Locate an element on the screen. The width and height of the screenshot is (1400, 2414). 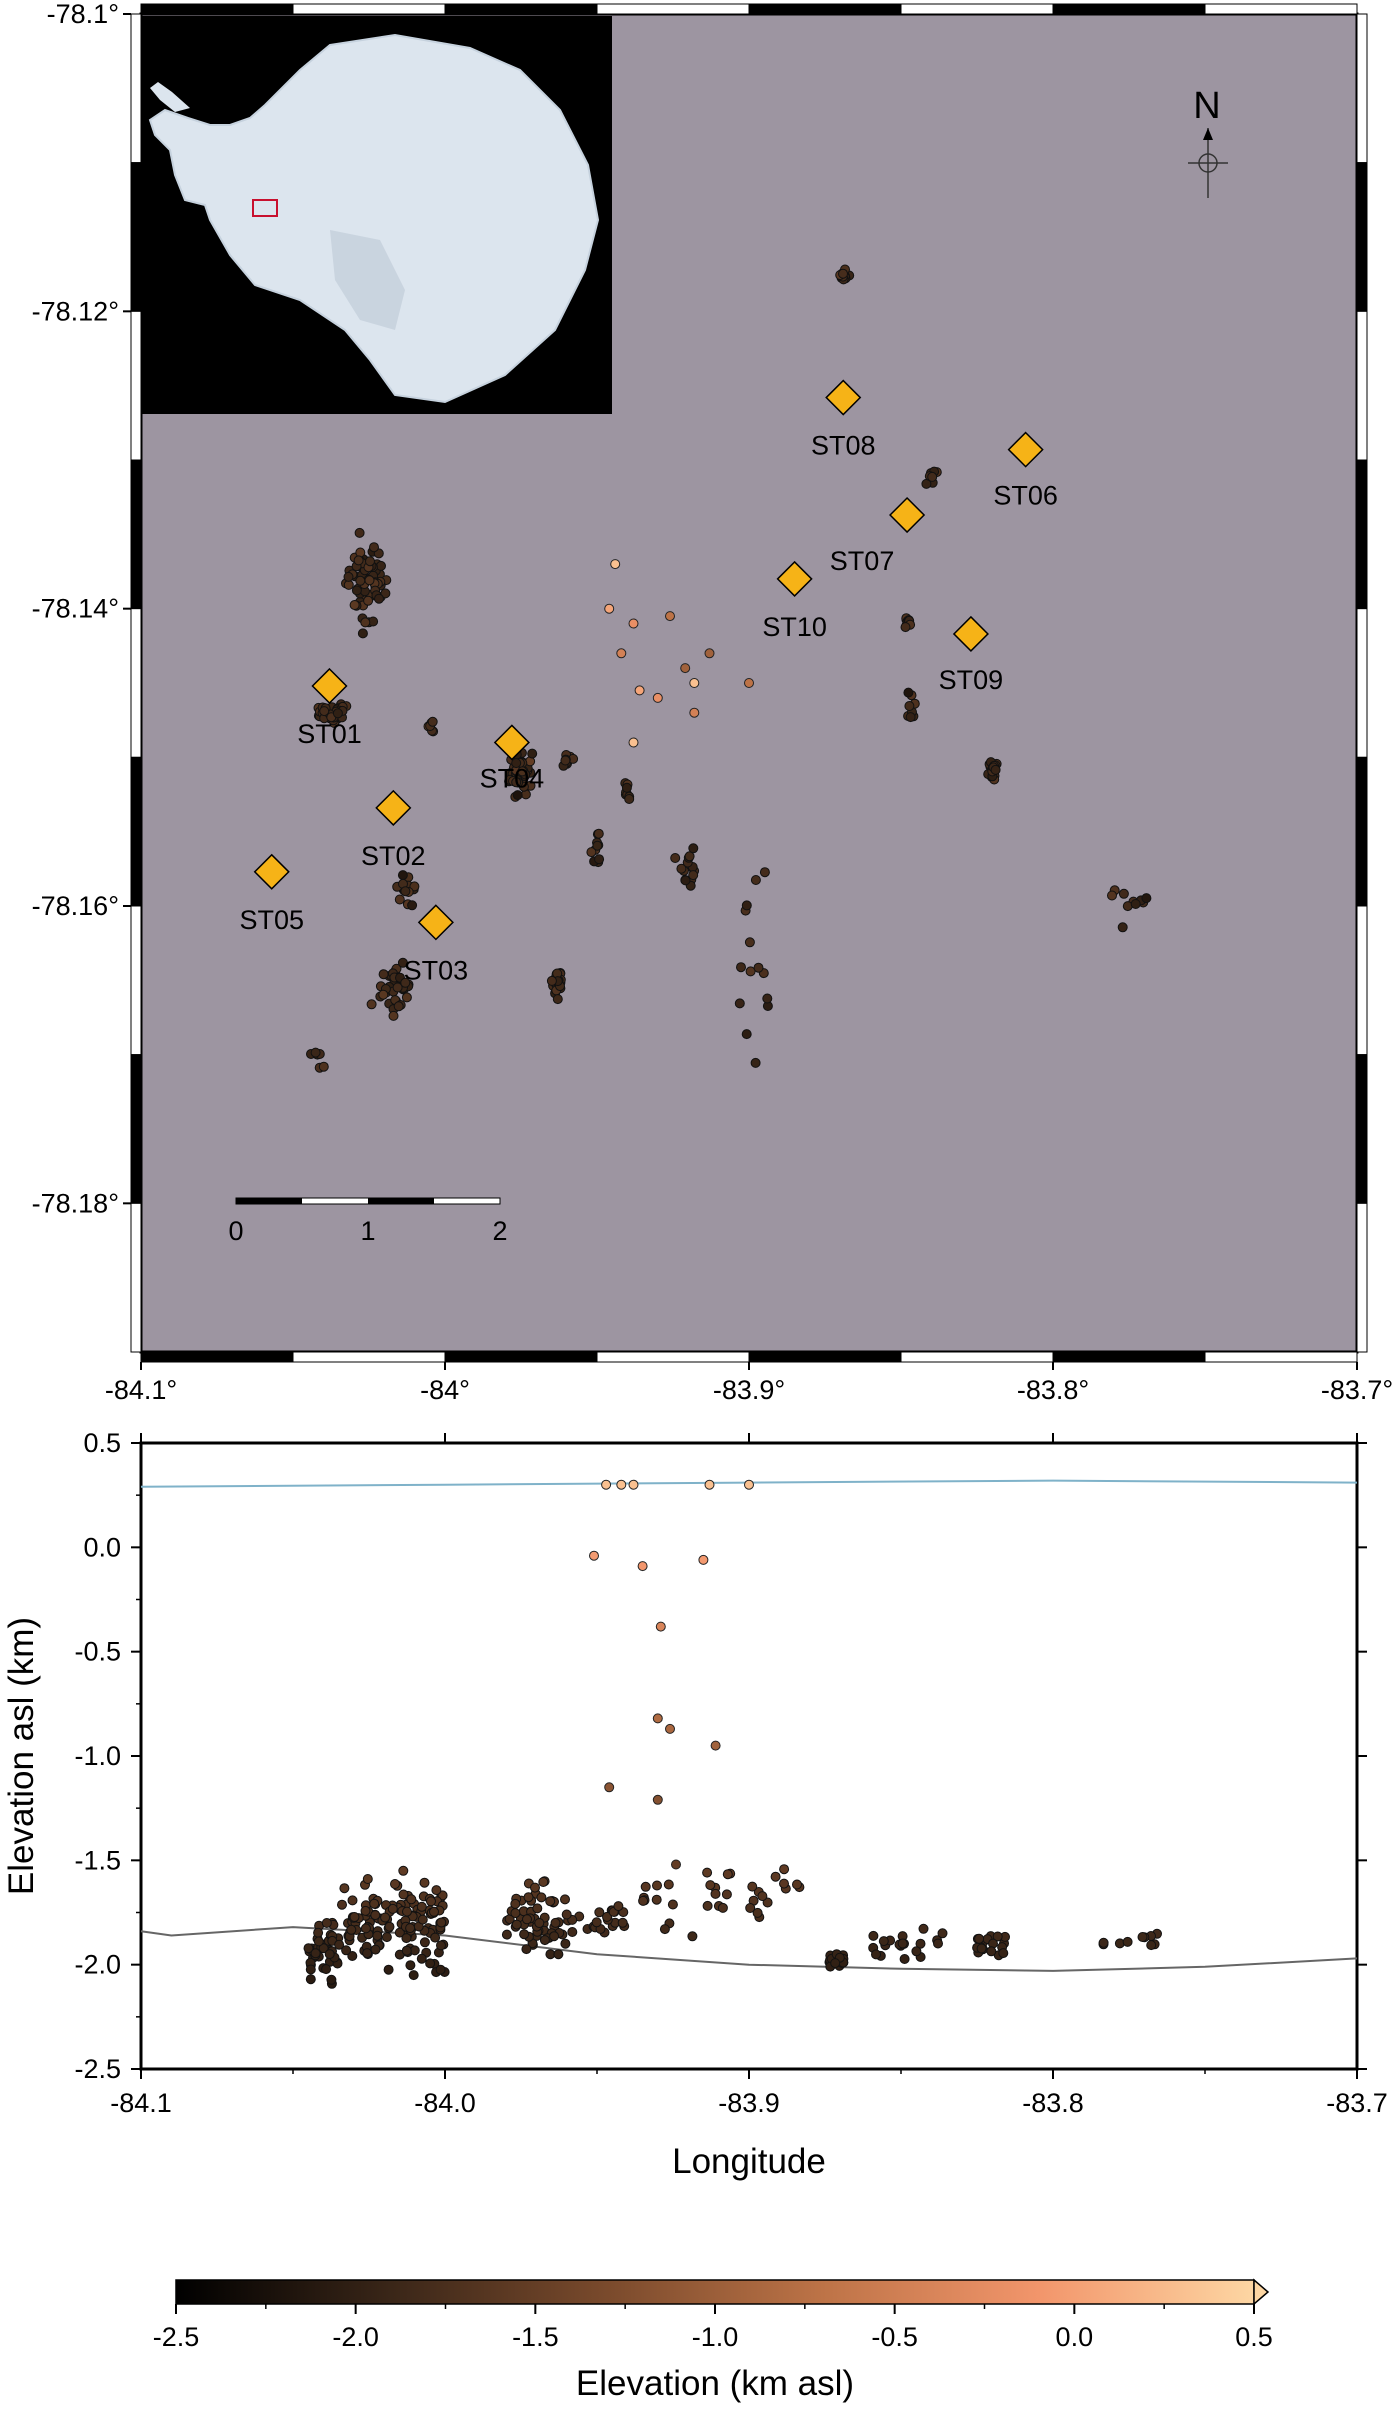
lon-tick-label: -83.7° is located at coordinates (1357, 1390).